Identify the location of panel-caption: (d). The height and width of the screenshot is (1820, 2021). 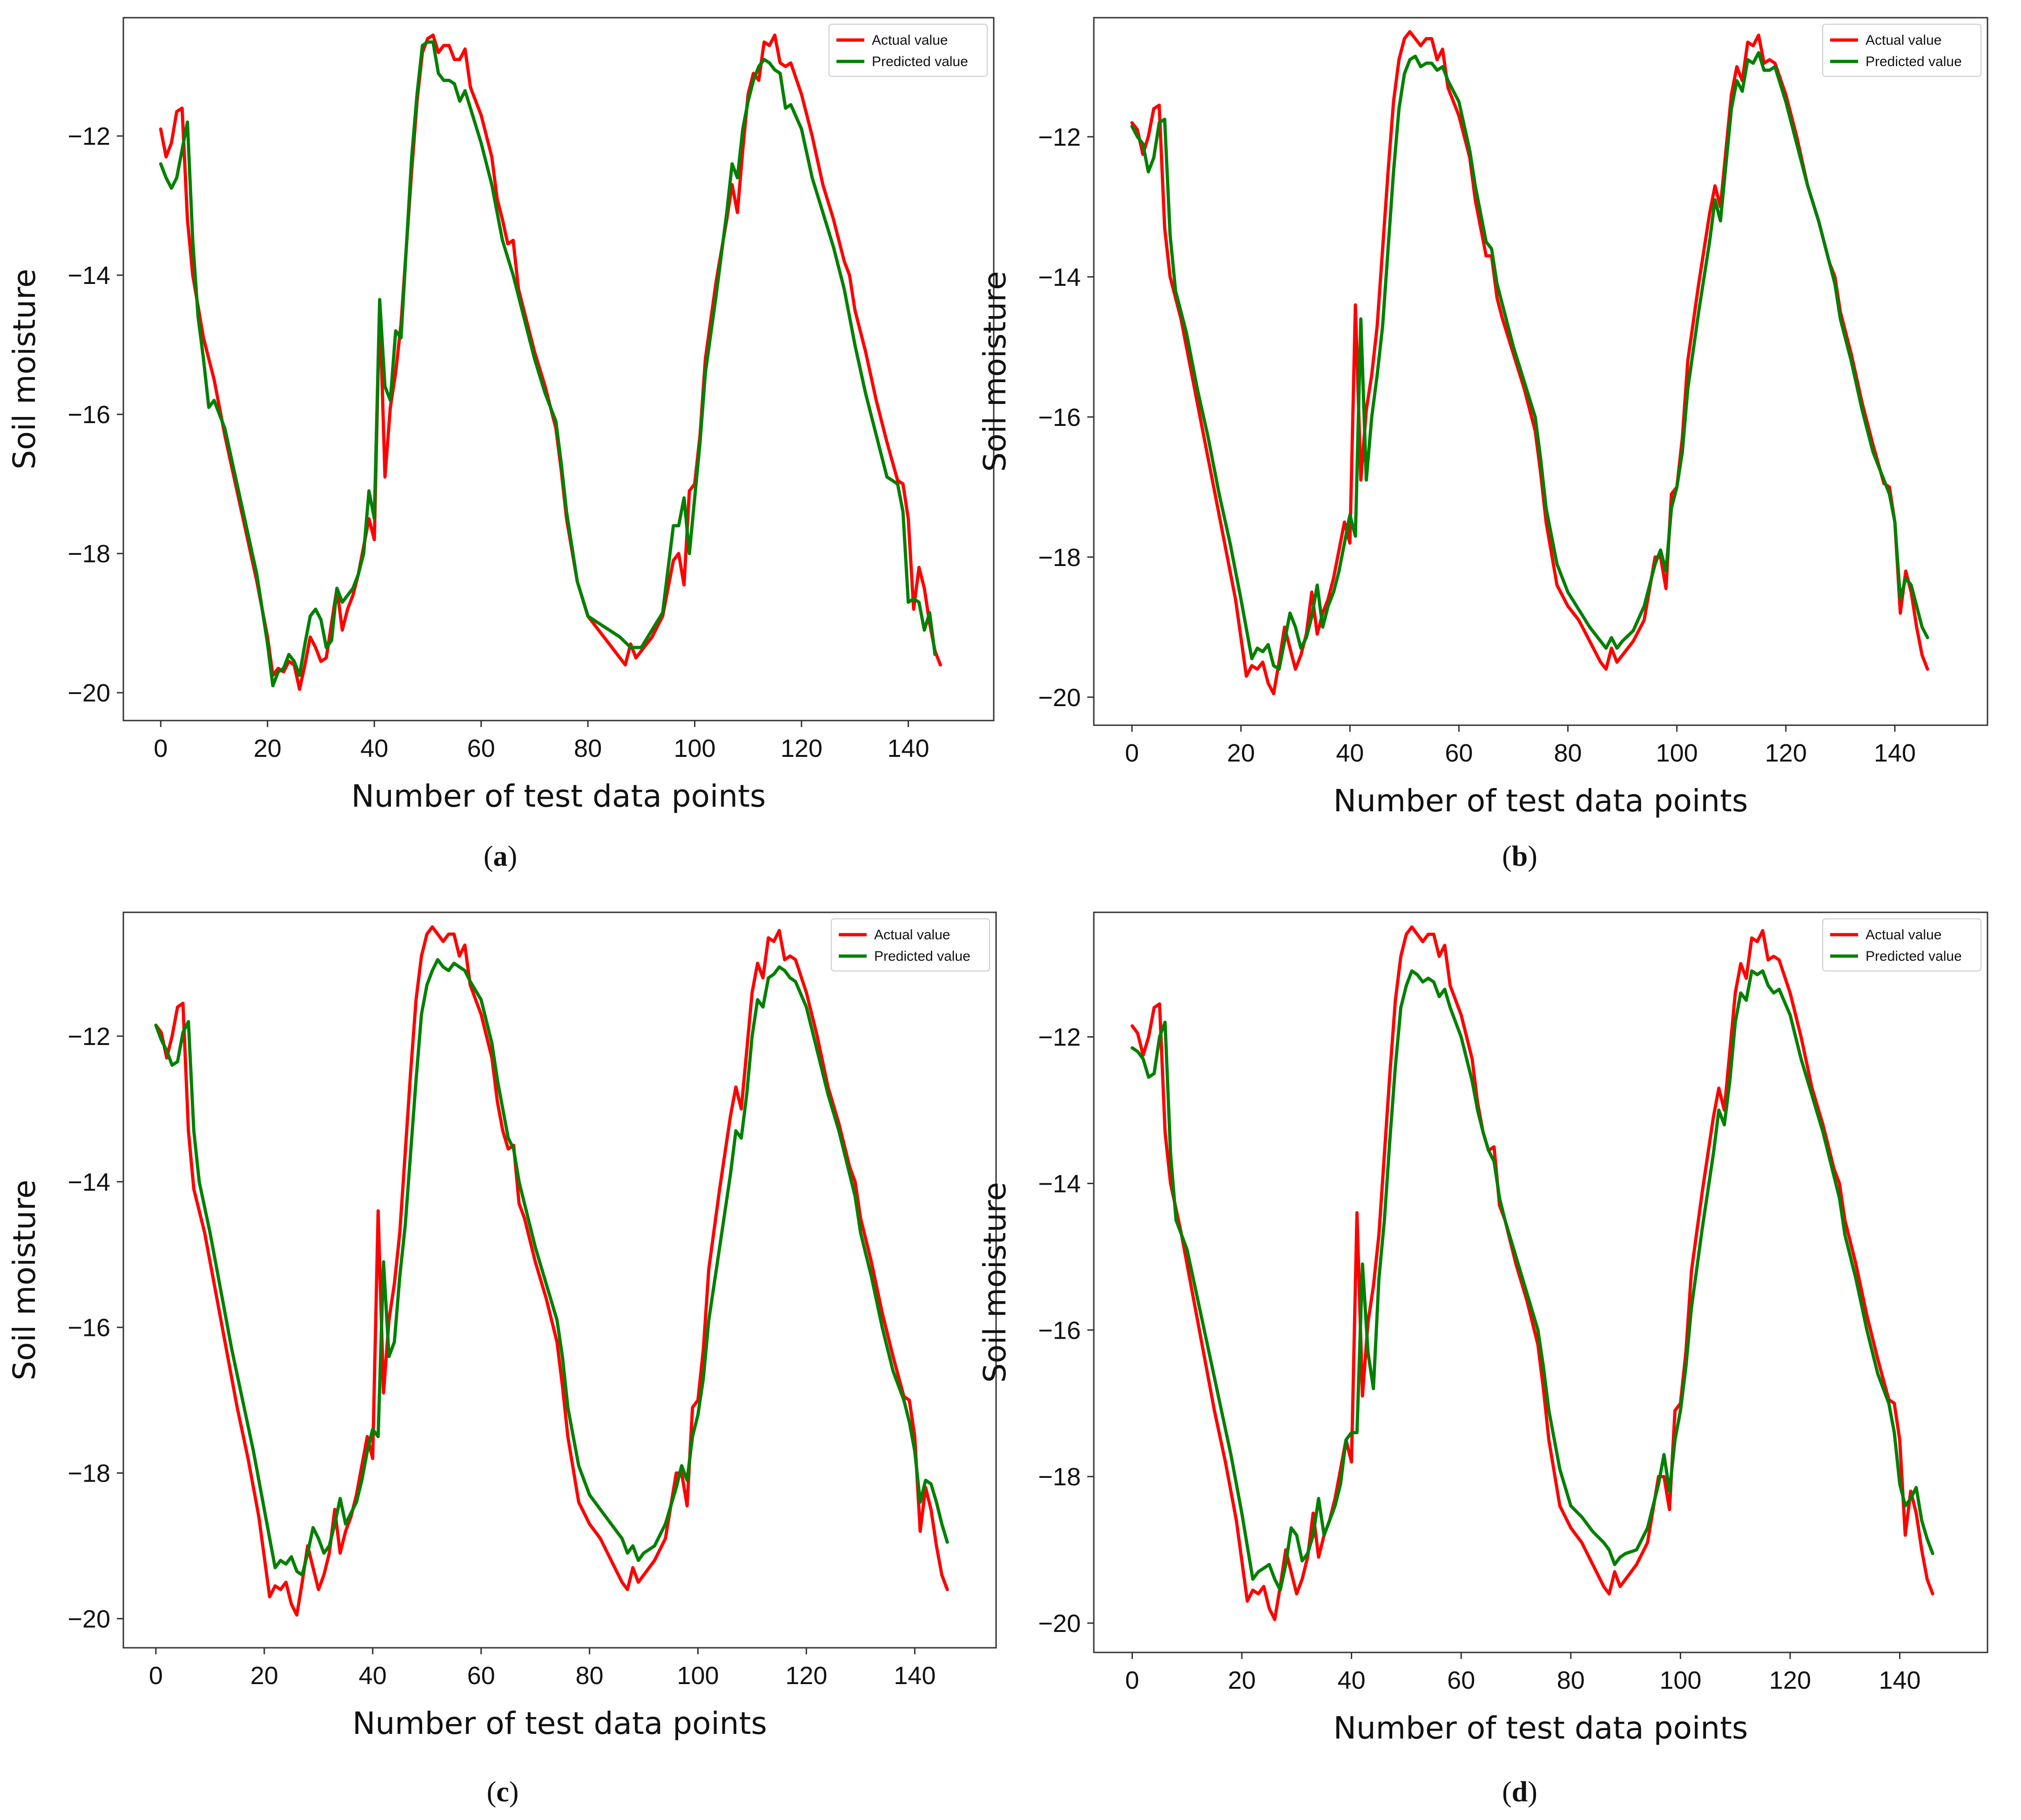
(1519, 1792).